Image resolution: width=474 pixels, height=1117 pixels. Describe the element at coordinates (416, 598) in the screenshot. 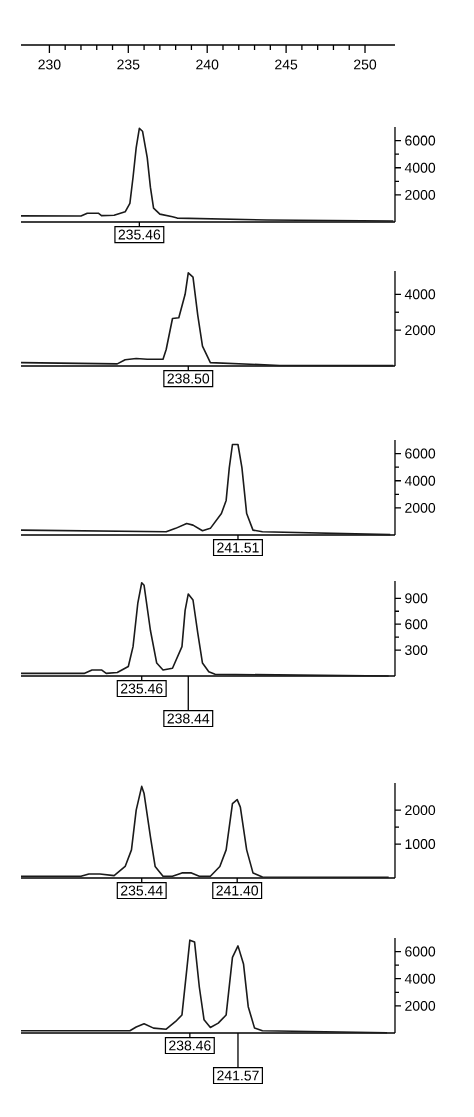

I see `y-tick-label: 900` at that location.